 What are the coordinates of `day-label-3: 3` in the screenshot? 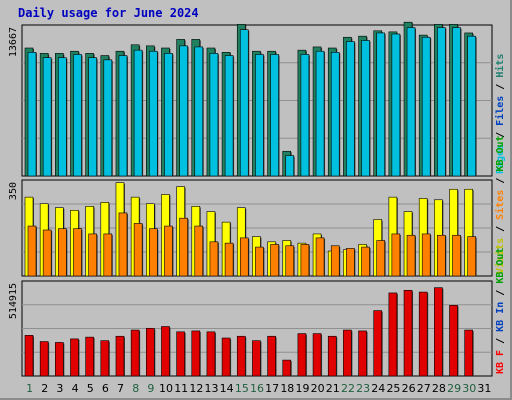 It's located at (59, 388).